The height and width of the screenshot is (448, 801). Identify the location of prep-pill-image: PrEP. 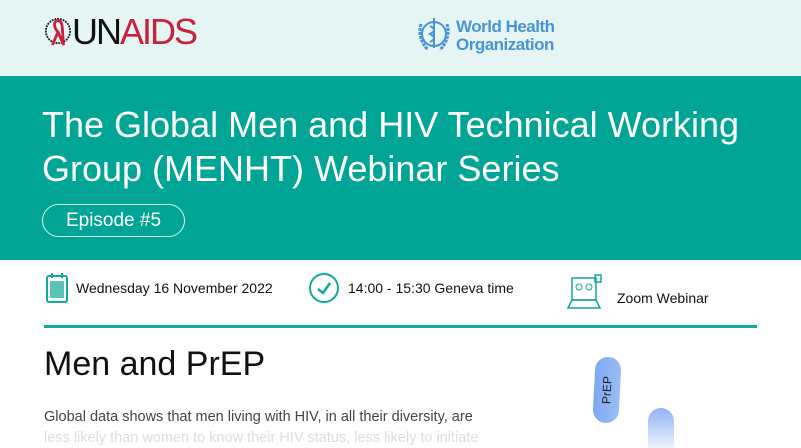
(607, 390).